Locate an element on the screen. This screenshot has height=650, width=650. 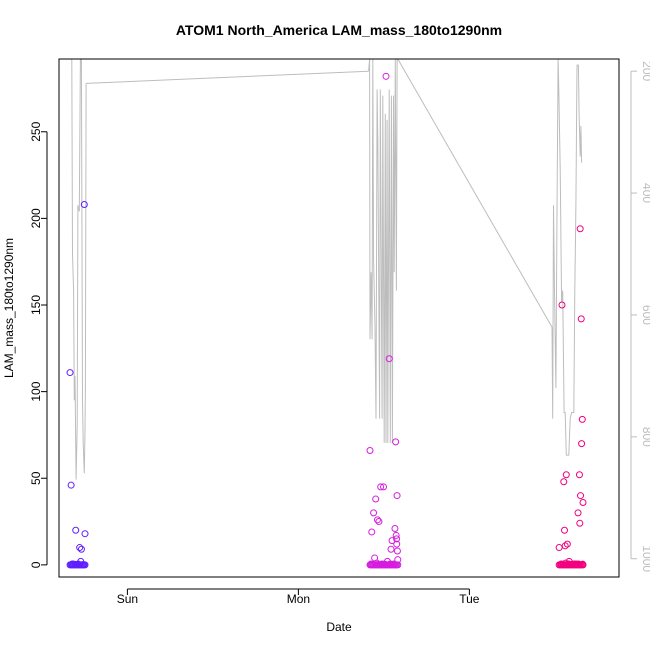
chart-title: ATOM1 North_America LAM_mass_180to1290nm is located at coordinates (339, 30).